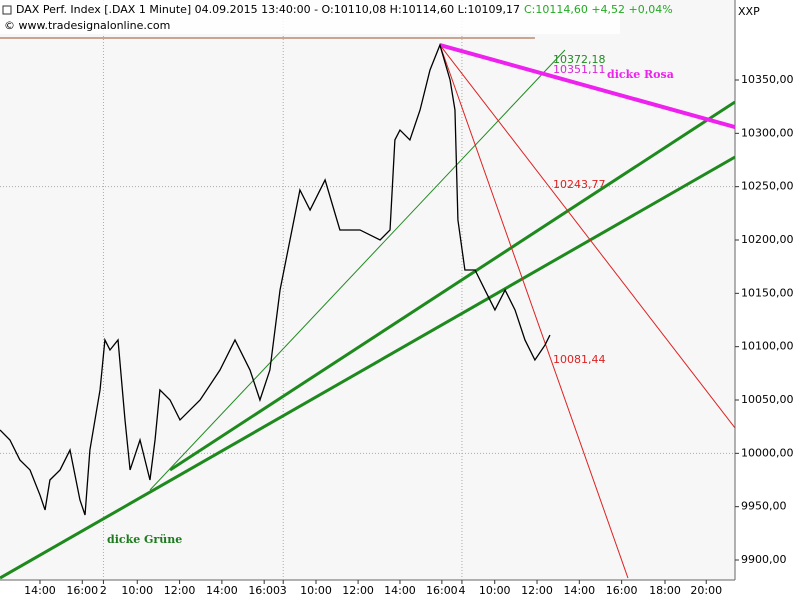 This screenshot has height=604, width=800. I want to click on annotation: 10372,18, so click(579, 59).